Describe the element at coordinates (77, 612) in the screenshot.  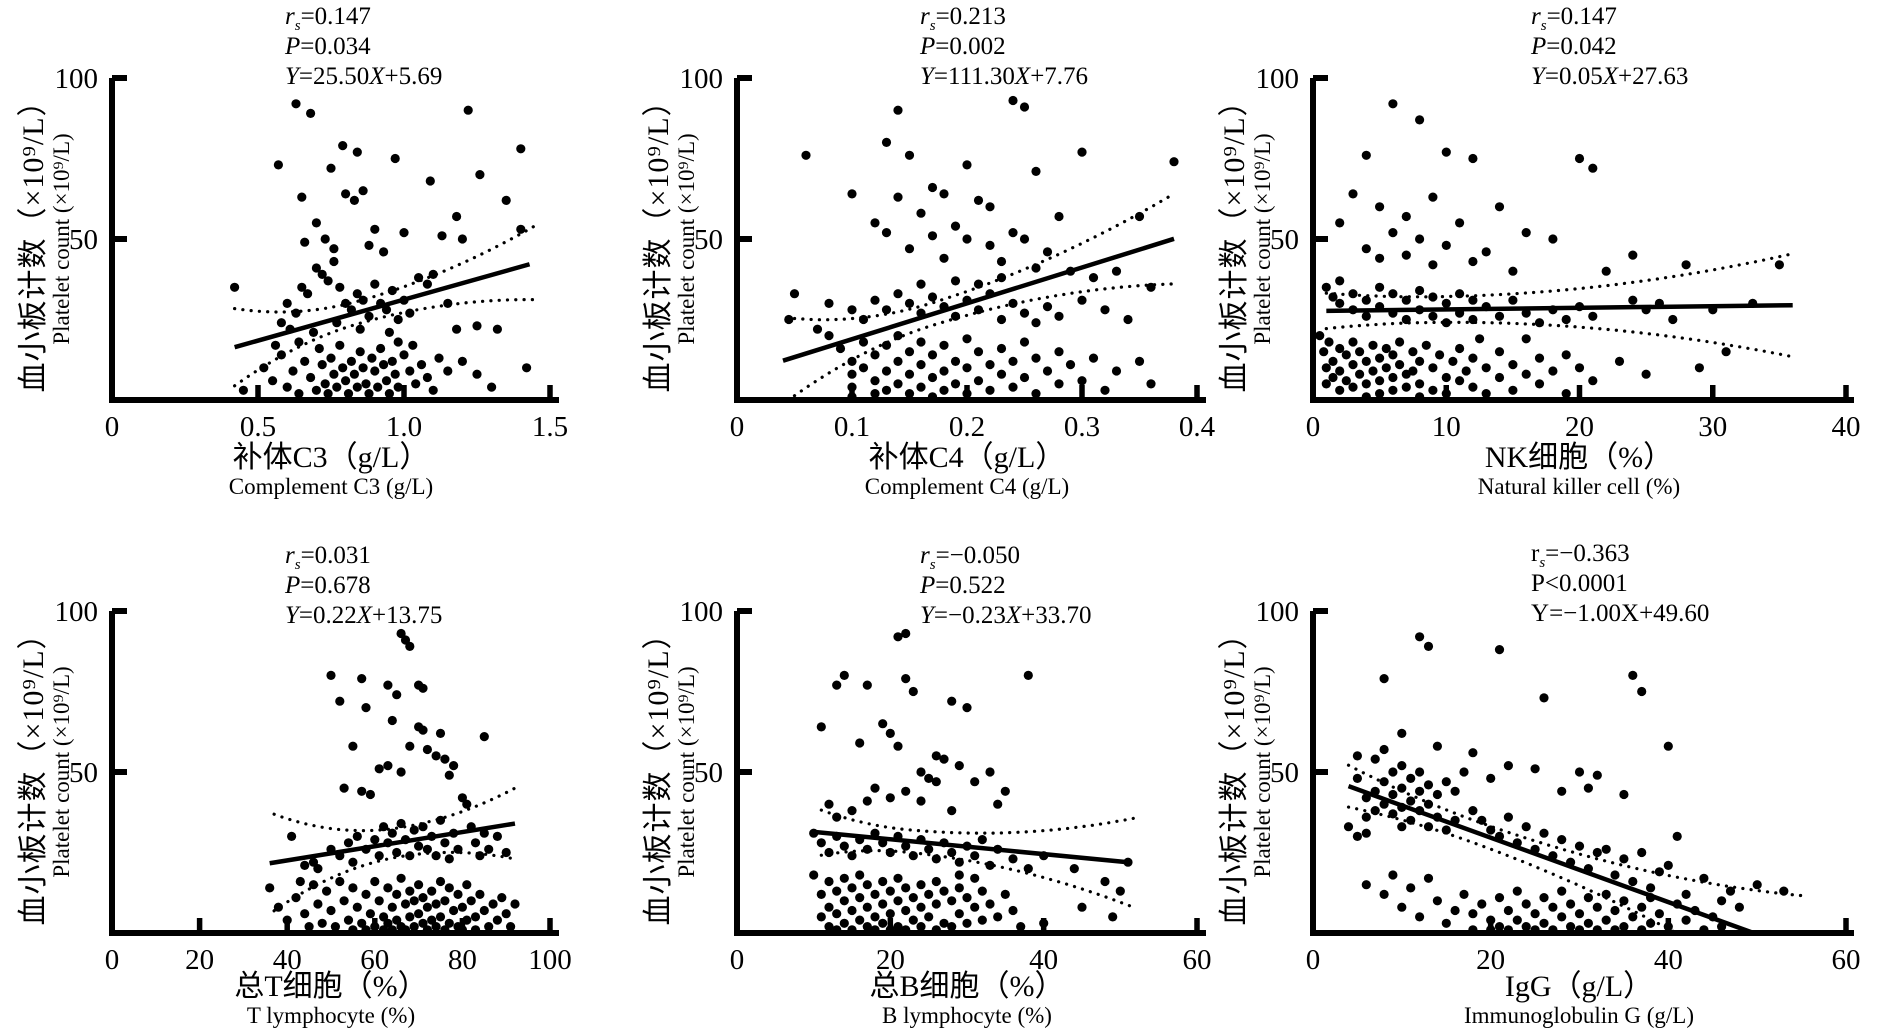
I see `y-tick-label: 100` at that location.